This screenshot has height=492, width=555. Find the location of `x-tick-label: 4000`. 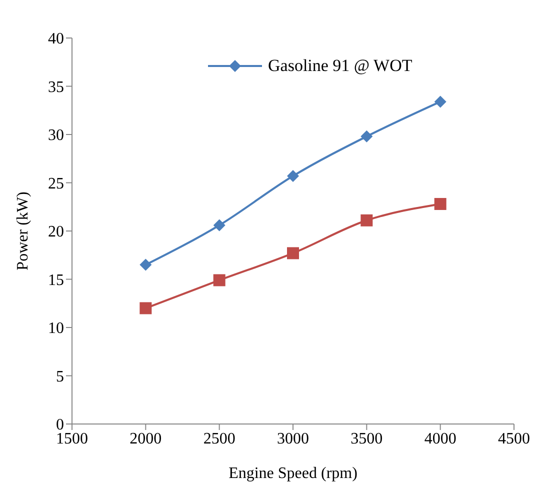

x-tick-label: 4000 is located at coordinates (440, 439).